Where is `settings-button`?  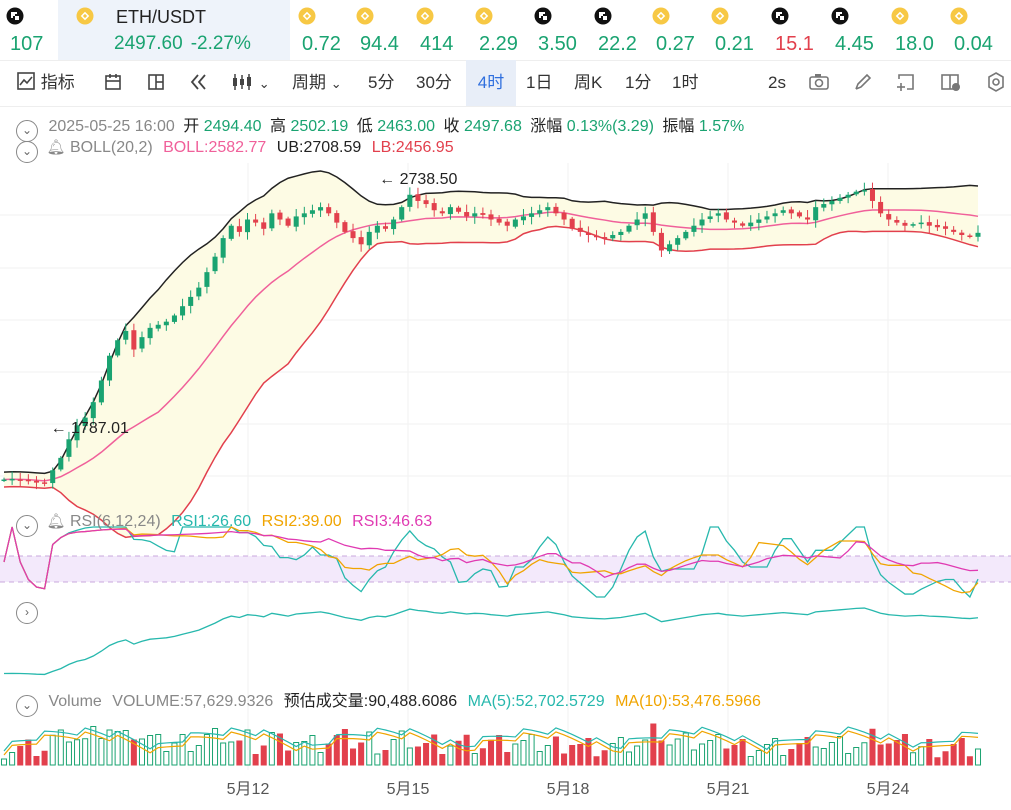 settings-button is located at coordinates (996, 83).